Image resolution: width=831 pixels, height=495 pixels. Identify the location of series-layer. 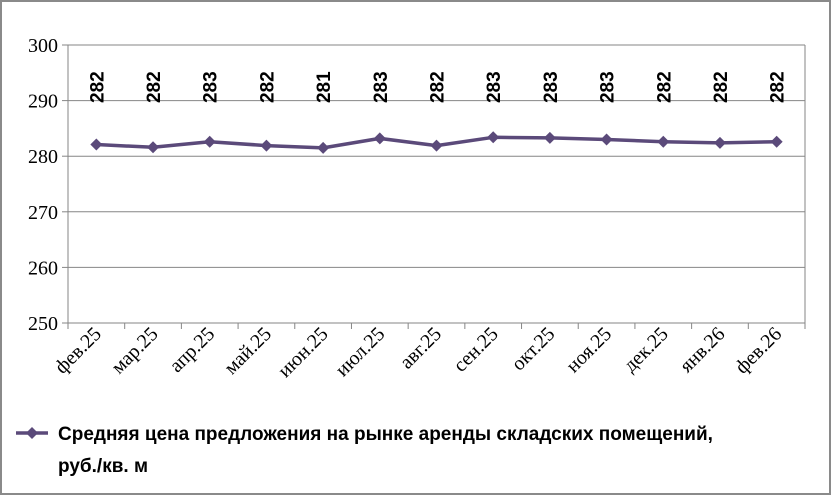
(436, 142).